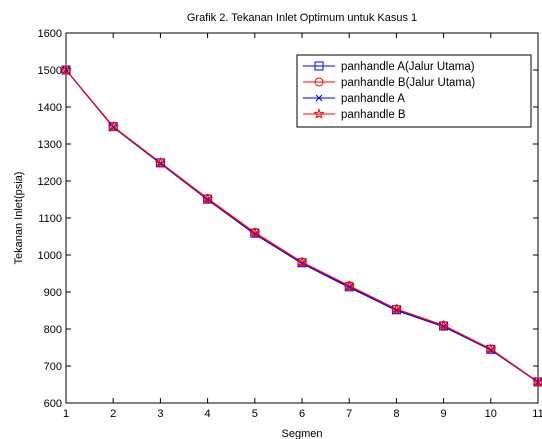 The image size is (542, 439). I want to click on y-tick-label: 800, so click(53, 330).